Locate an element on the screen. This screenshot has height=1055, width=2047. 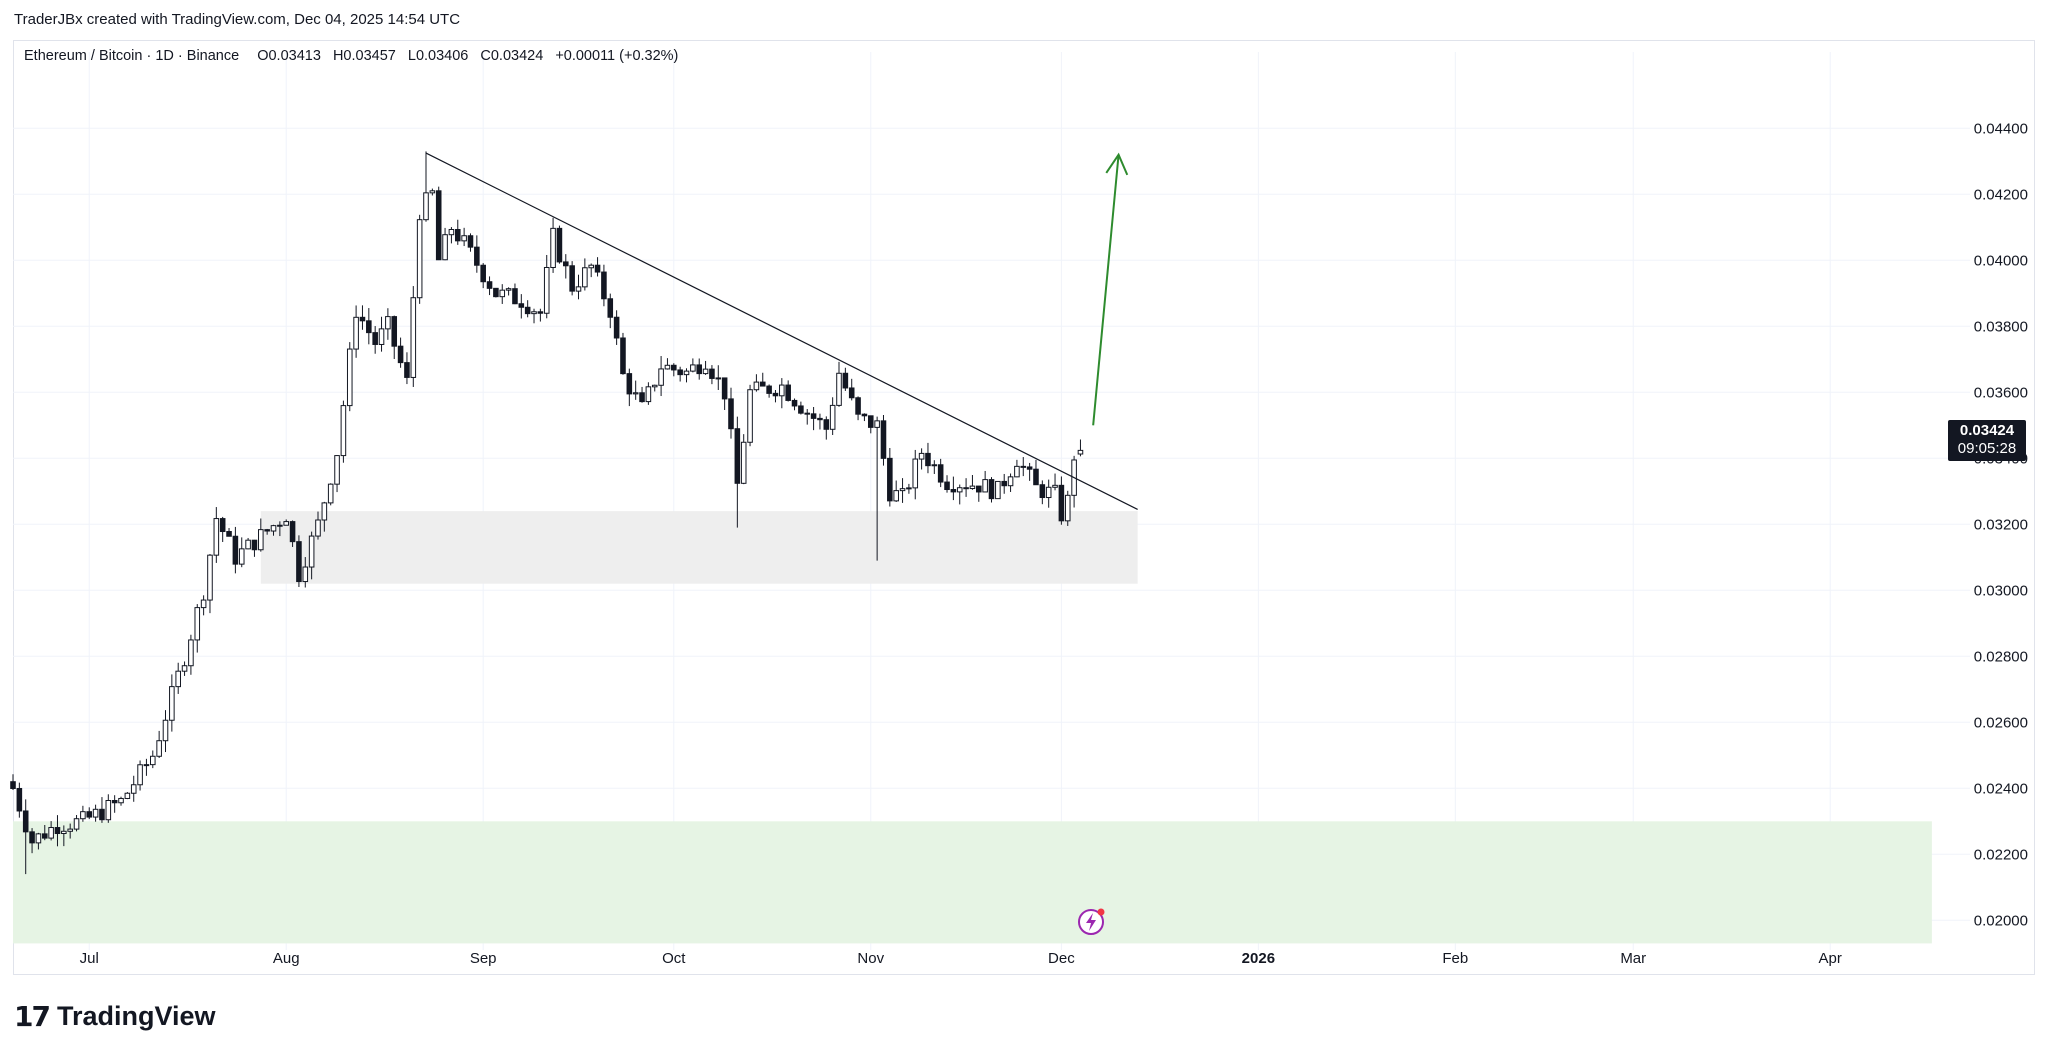
symbol-name: Ethereum / Bitcoin · 1D · Binance is located at coordinates (132, 56).